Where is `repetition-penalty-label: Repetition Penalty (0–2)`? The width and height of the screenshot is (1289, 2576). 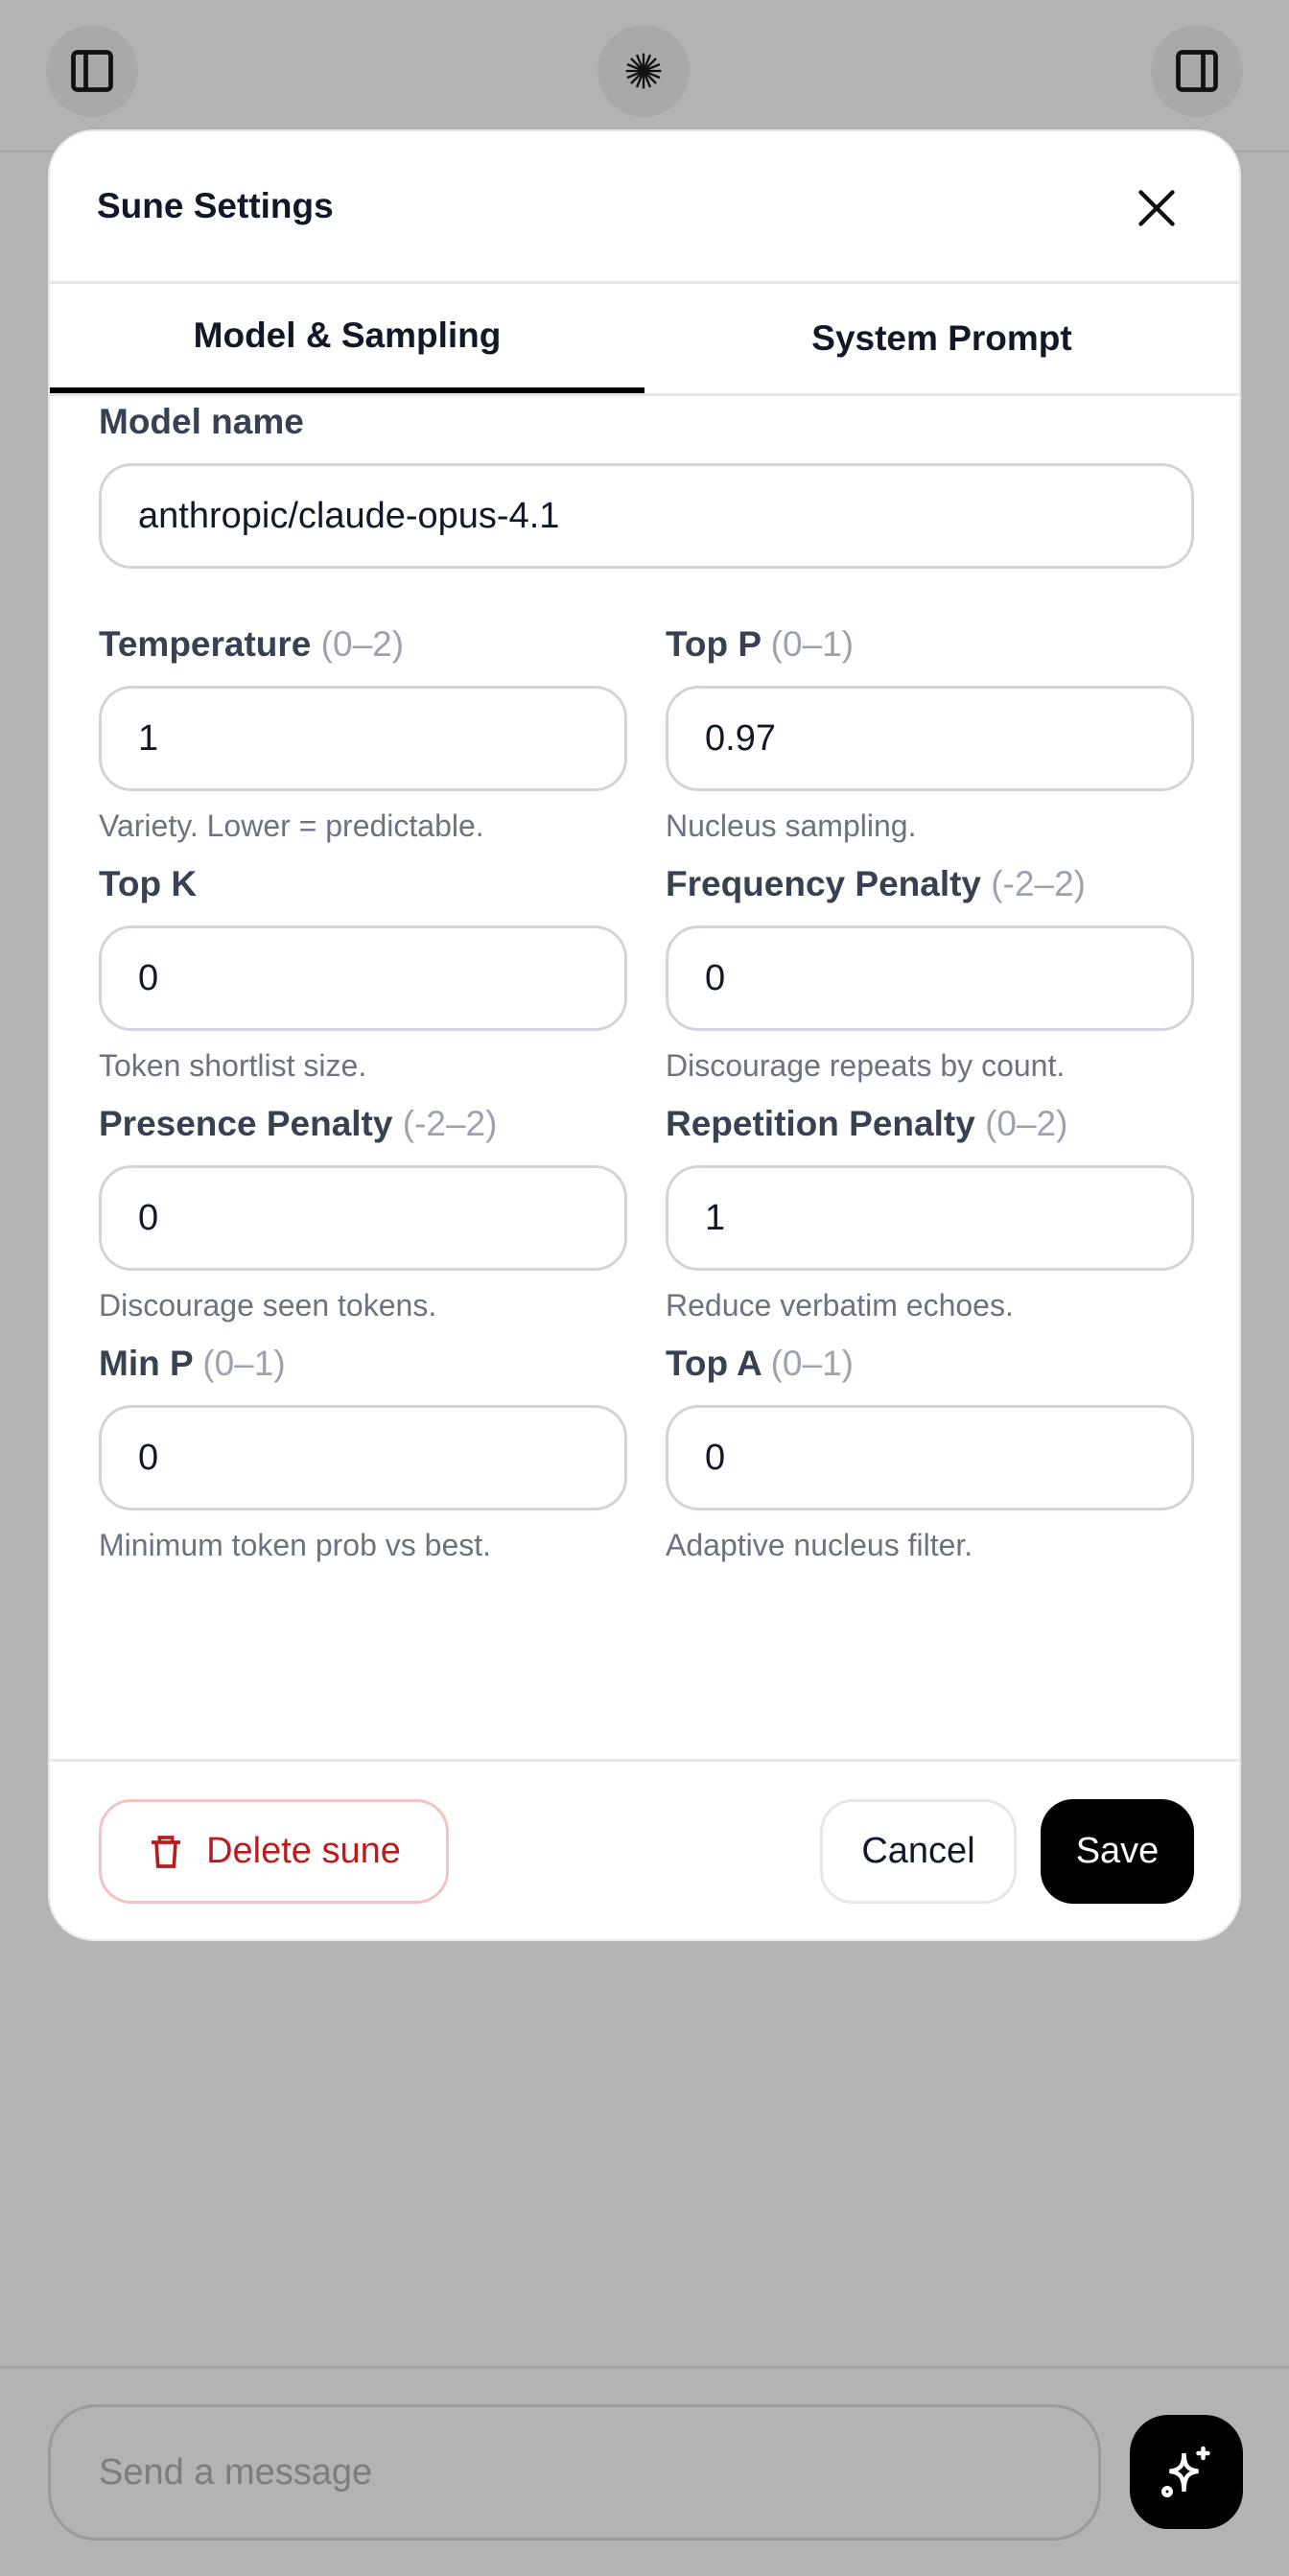 repetition-penalty-label: Repetition Penalty (0–2) is located at coordinates (930, 1125).